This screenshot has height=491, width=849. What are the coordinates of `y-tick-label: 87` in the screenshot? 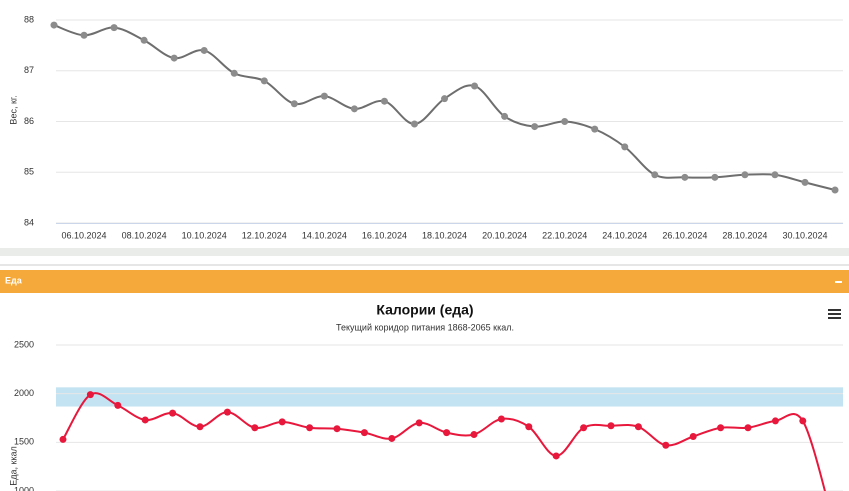 It's located at (29, 70).